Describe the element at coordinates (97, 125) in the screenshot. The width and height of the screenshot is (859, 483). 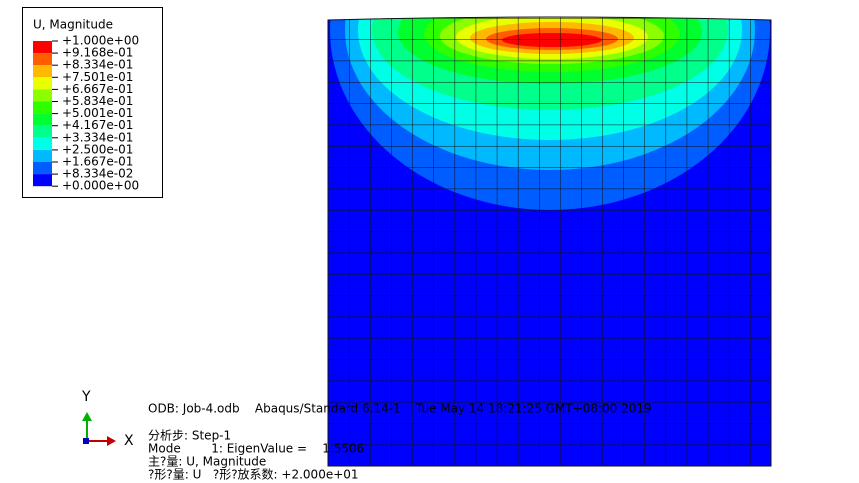
I see `legend-label: +4.167e-01` at that location.